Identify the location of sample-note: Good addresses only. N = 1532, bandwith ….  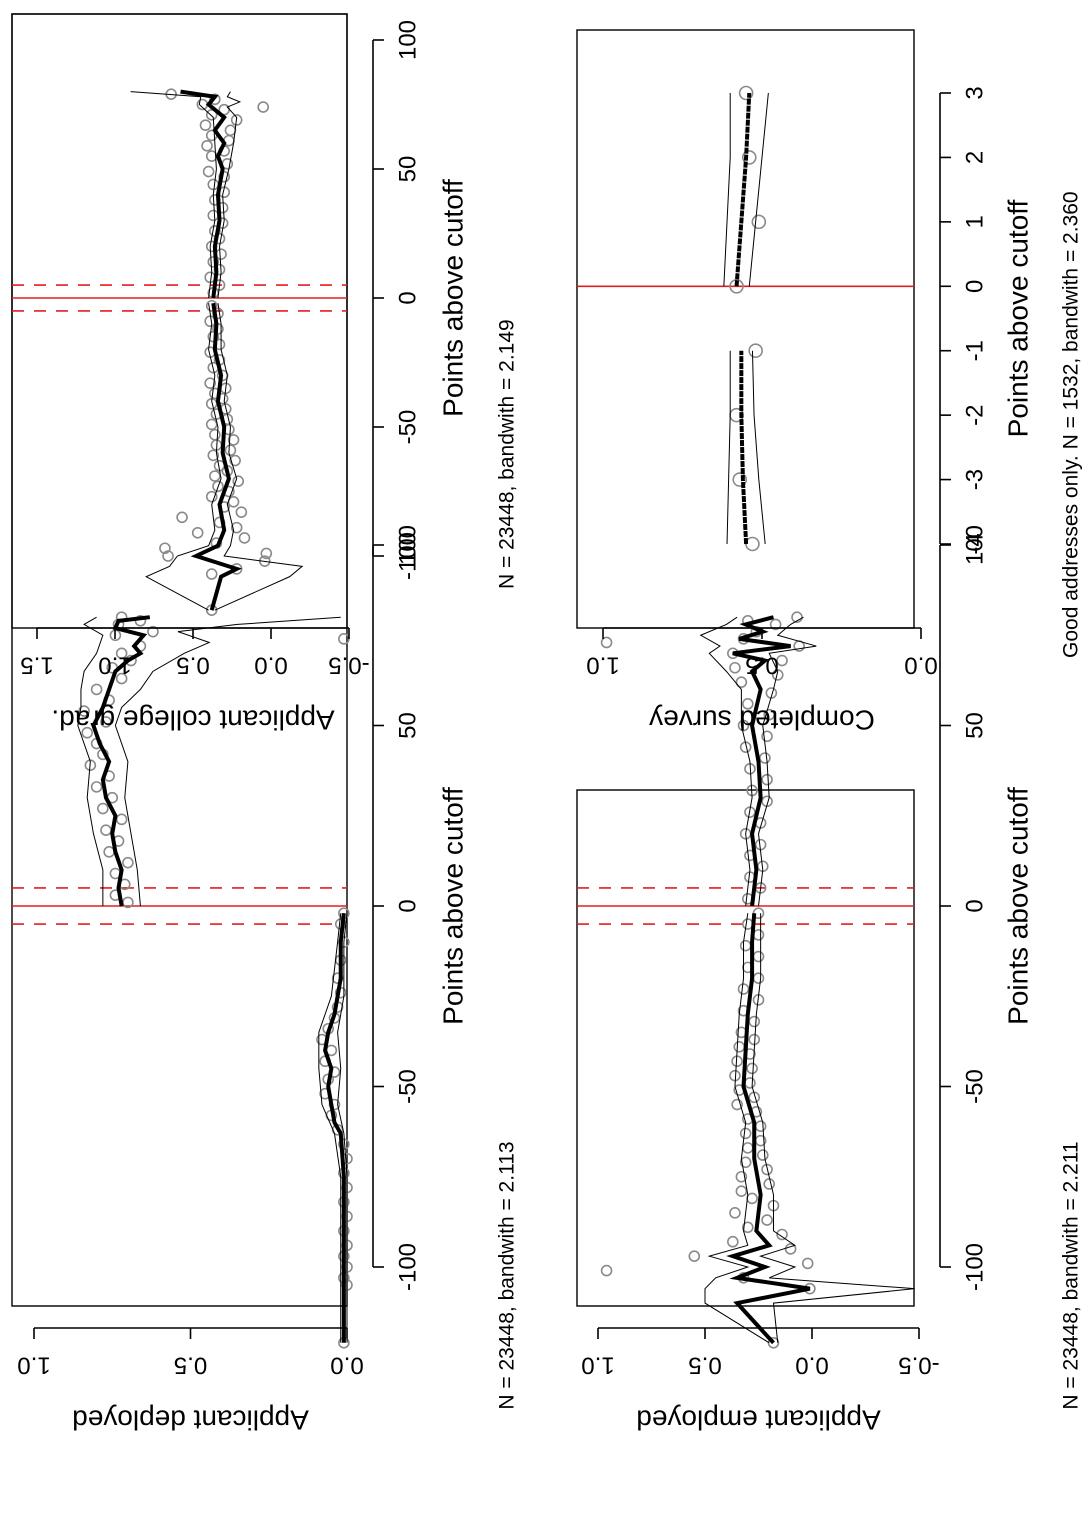
(1071, 424).